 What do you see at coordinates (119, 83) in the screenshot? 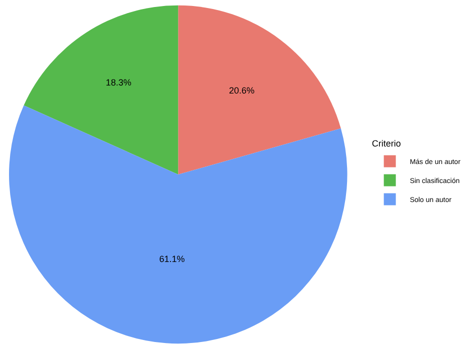
I see `data-label: 18.3%` at bounding box center [119, 83].